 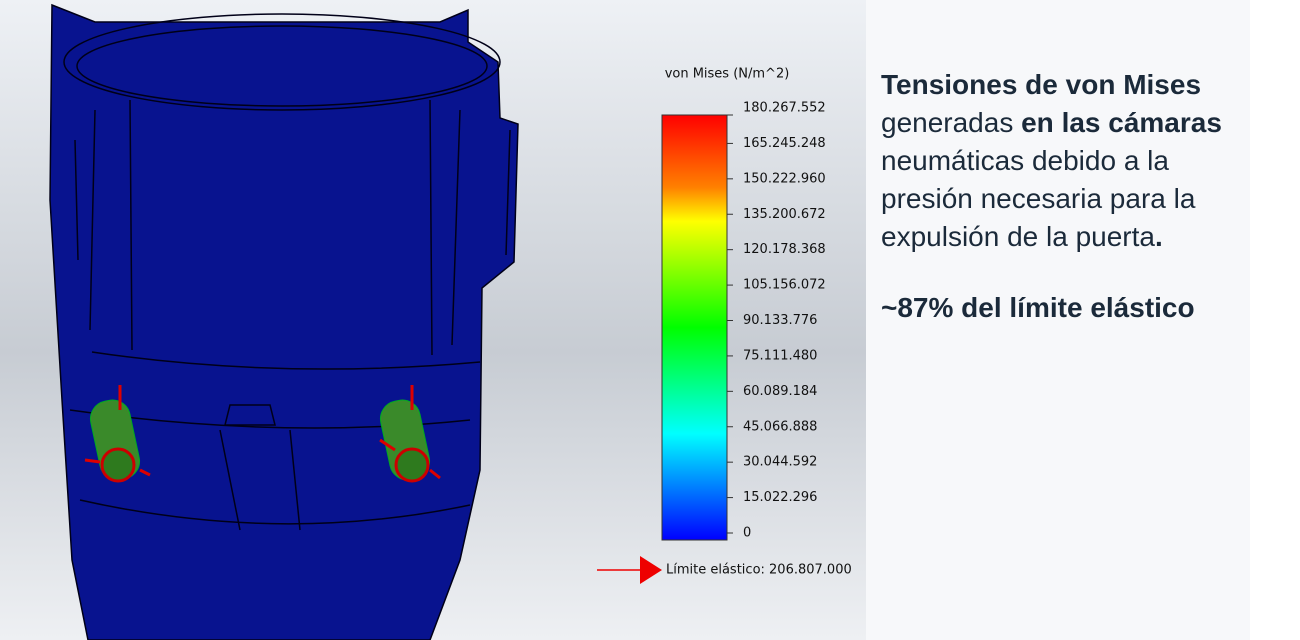 What do you see at coordinates (780, 462) in the screenshot?
I see `tick-label: 30.044.592` at bounding box center [780, 462].